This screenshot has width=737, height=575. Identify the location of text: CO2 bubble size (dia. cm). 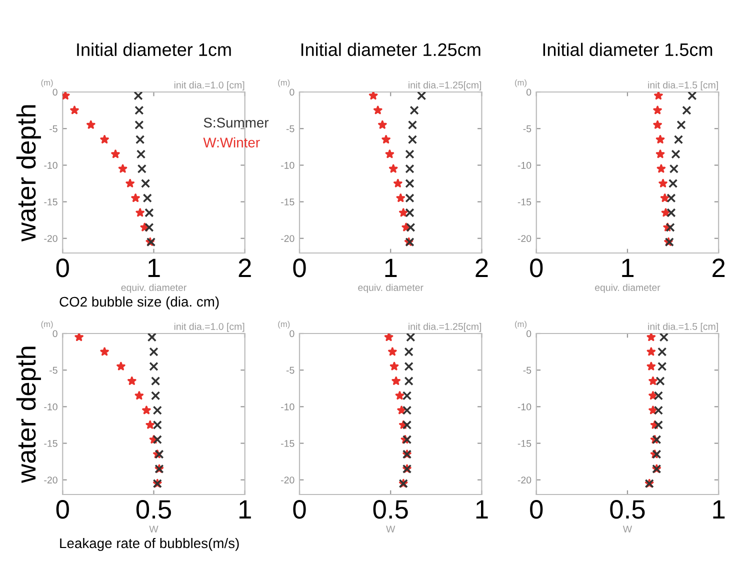
(139, 303).